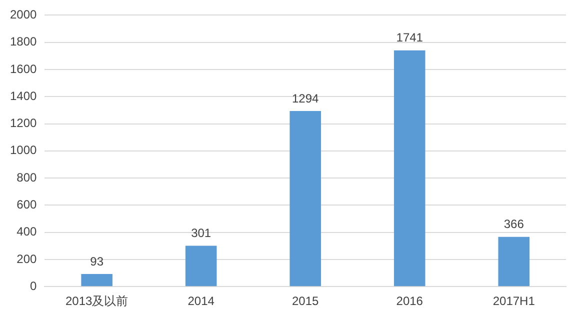 The width and height of the screenshot is (580, 319). Describe the element at coordinates (27, 177) in the screenshot. I see `y-tick-label: 800` at that location.